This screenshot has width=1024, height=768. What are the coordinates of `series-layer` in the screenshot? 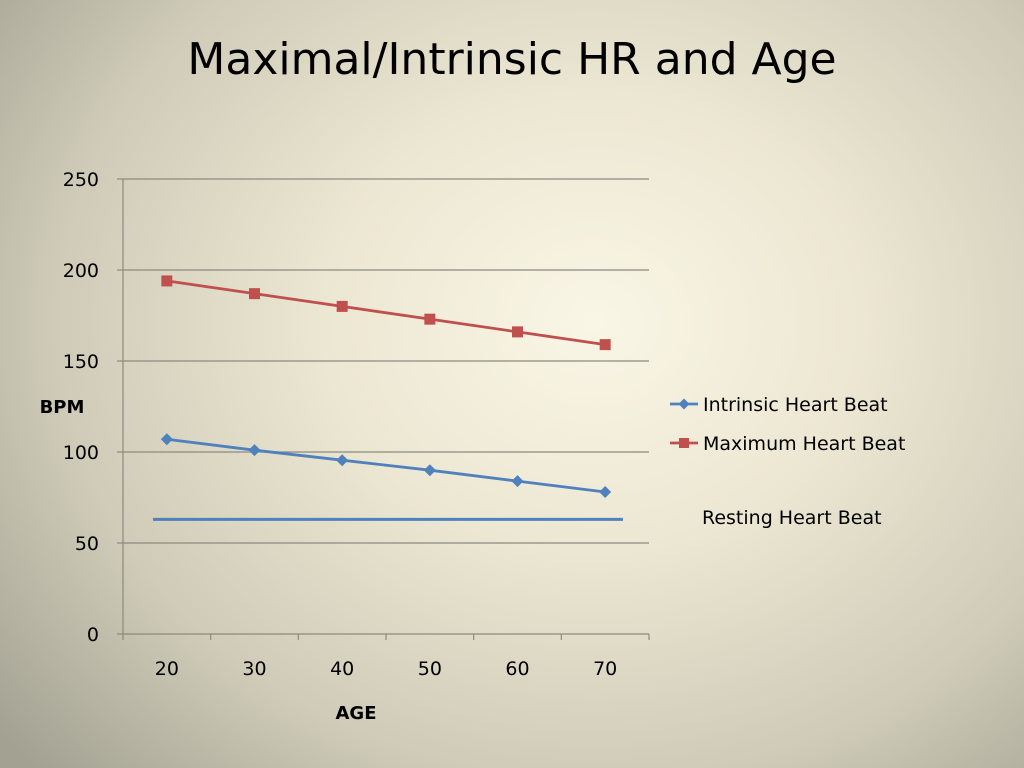 It's located at (386, 387).